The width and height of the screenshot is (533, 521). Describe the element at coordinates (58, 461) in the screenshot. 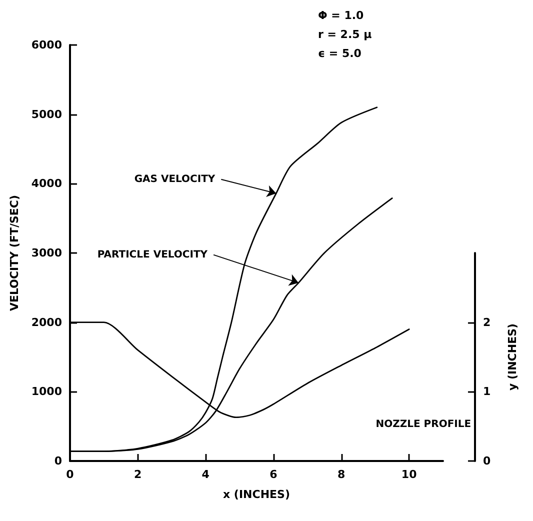

I see `y-tick-label: 0` at that location.